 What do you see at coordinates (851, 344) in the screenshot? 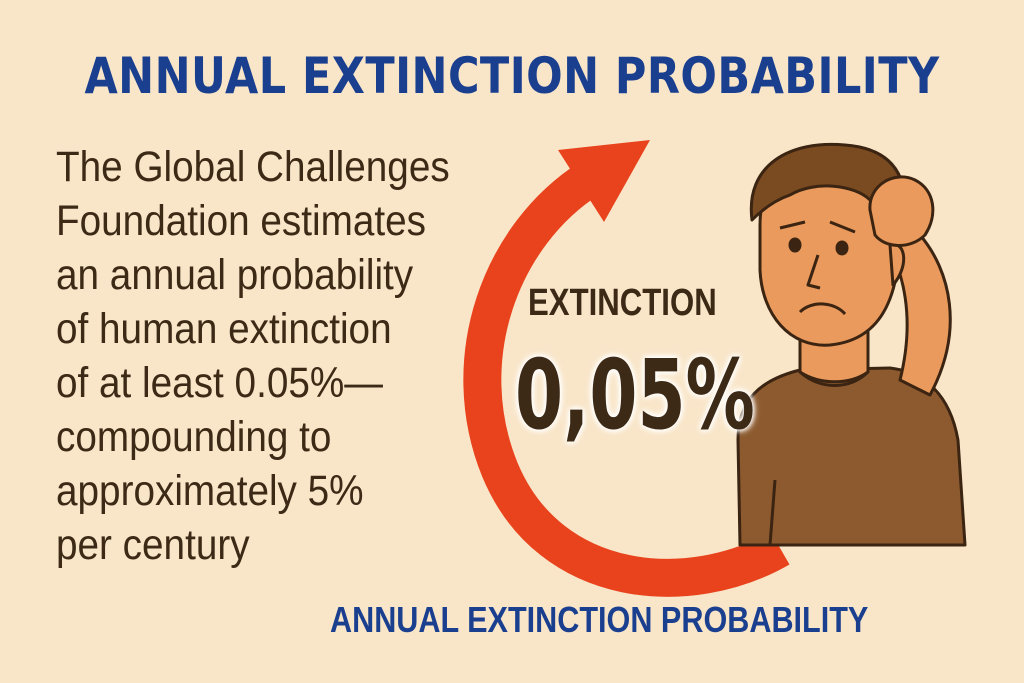
I see `worried-man-illustration` at bounding box center [851, 344].